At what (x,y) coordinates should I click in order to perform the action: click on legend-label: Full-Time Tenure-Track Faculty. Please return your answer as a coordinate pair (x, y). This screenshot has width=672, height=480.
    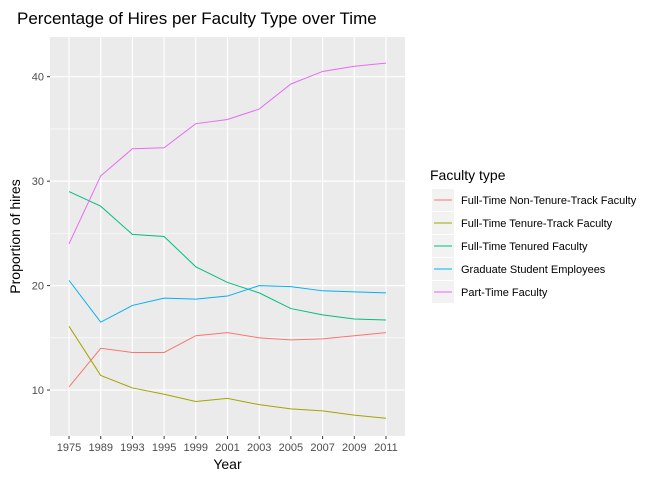
    Looking at the image, I should click on (537, 224).